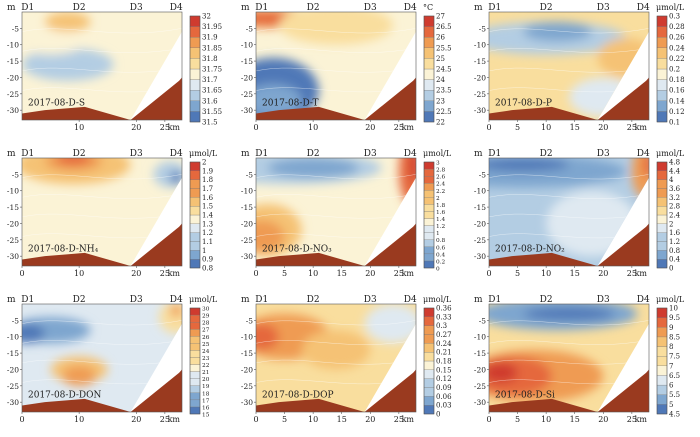 This screenshot has width=700, height=437. Describe the element at coordinates (247, 223) in the screenshot. I see `depth-tick-label: -20` at that location.